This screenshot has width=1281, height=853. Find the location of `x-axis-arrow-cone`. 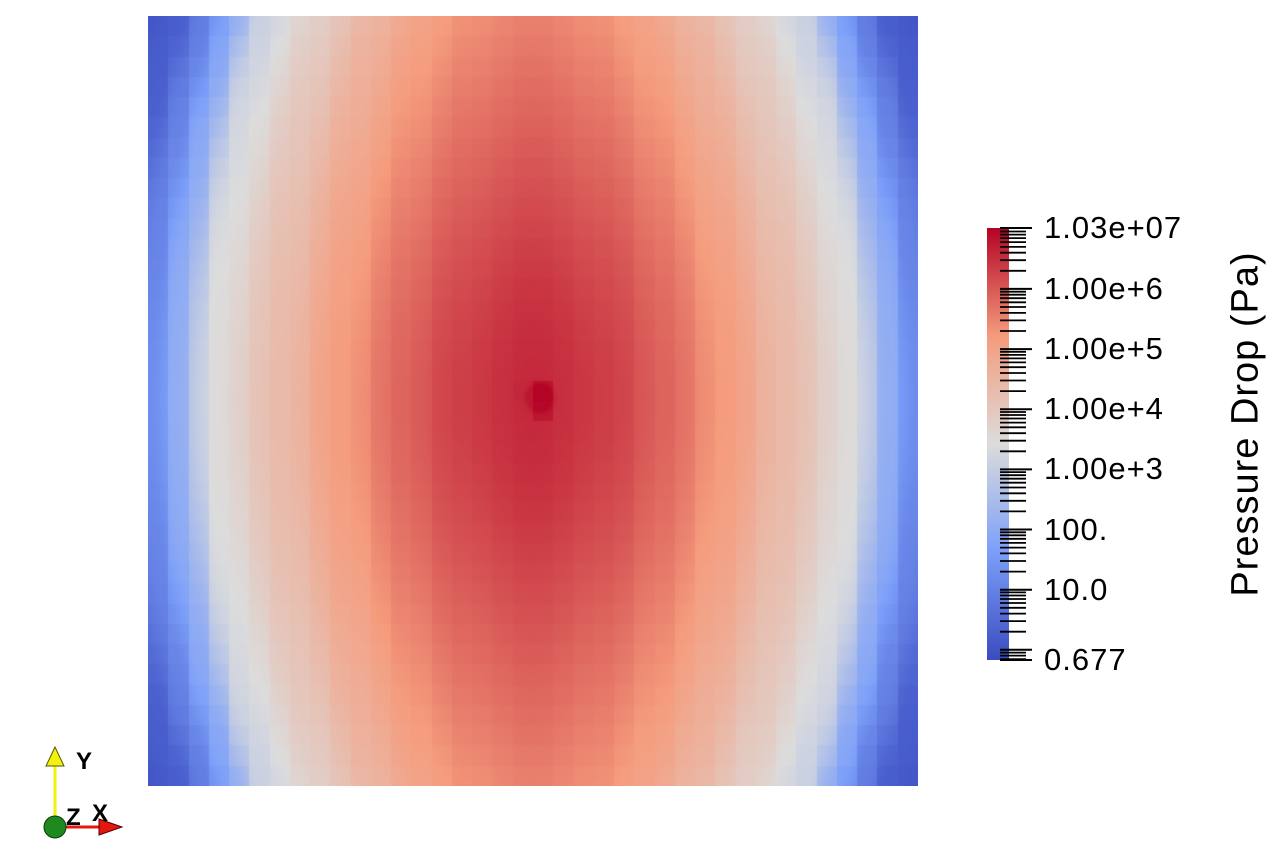

x-axis-arrow-cone is located at coordinates (111, 827).